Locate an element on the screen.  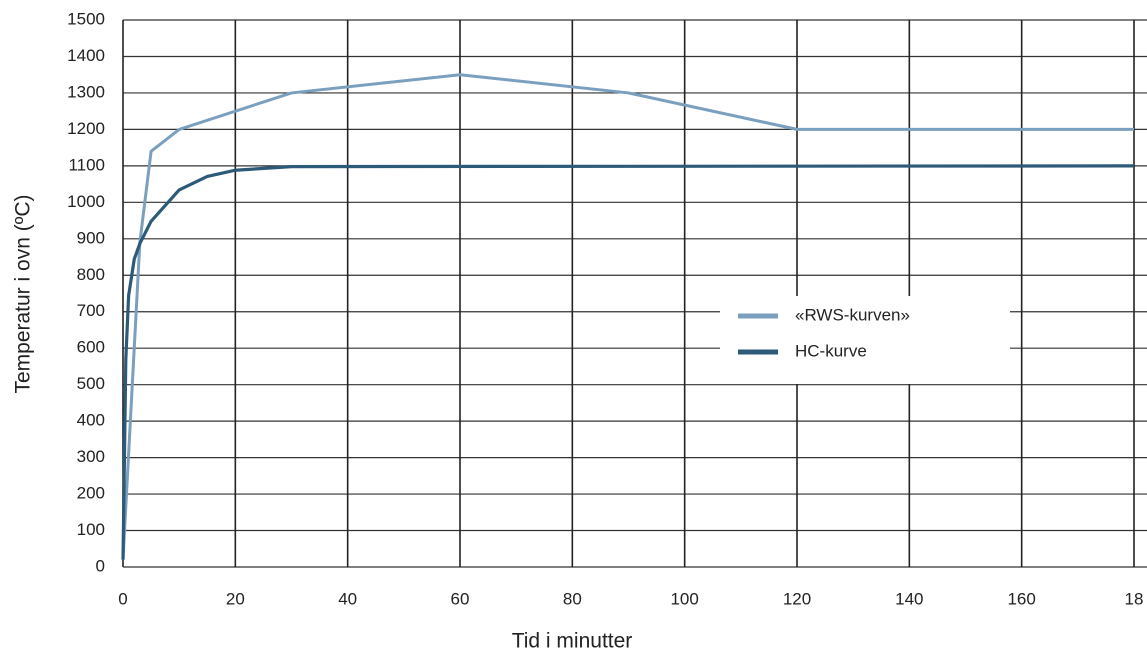
y-tick-label: 600 is located at coordinates (91, 347).